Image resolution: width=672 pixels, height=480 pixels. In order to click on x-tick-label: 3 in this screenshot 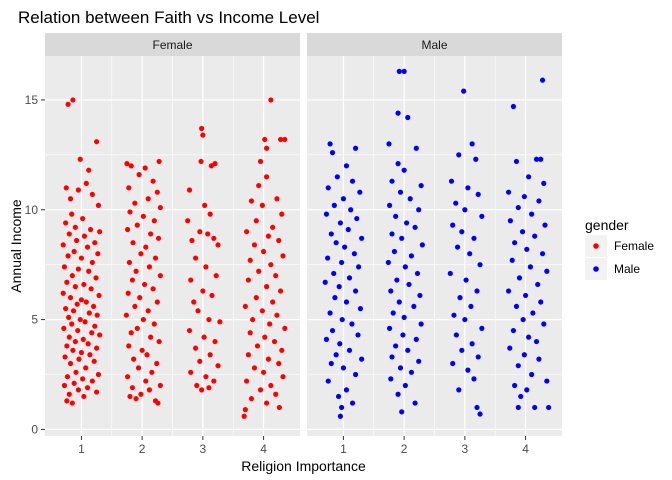, I will do `click(465, 449)`.